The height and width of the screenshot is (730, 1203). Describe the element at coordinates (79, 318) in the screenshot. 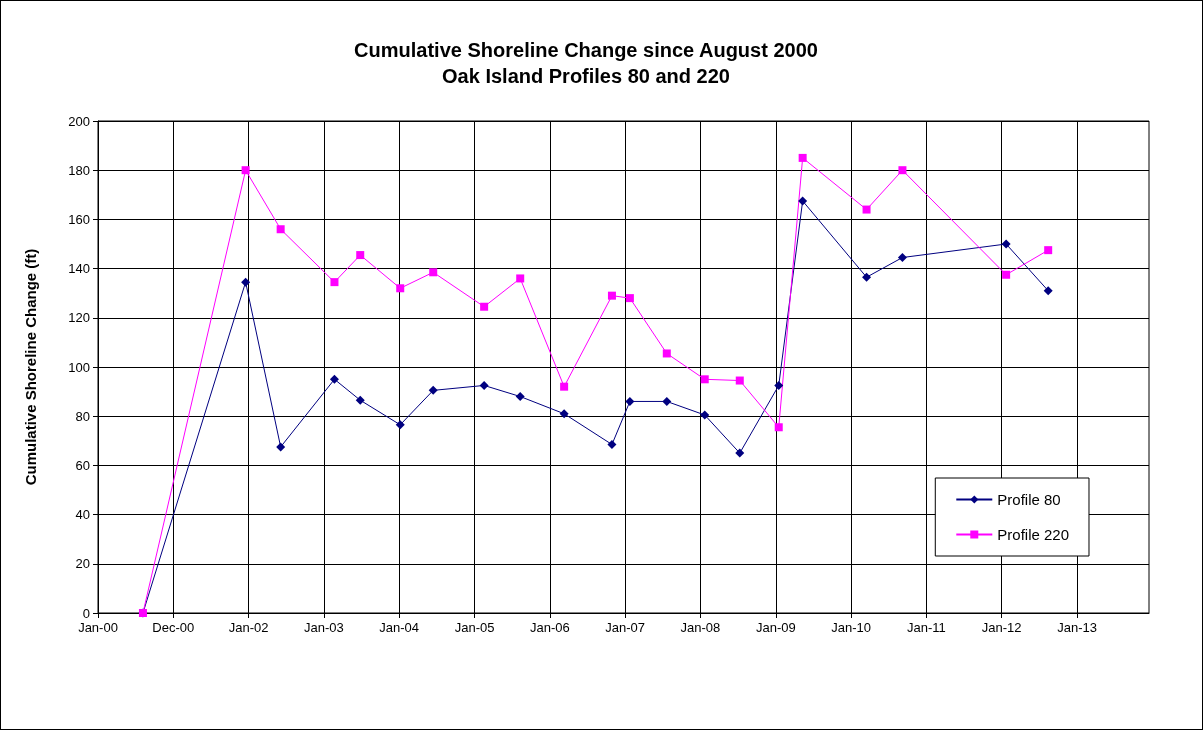

I see `y-tick-label: 120` at that location.